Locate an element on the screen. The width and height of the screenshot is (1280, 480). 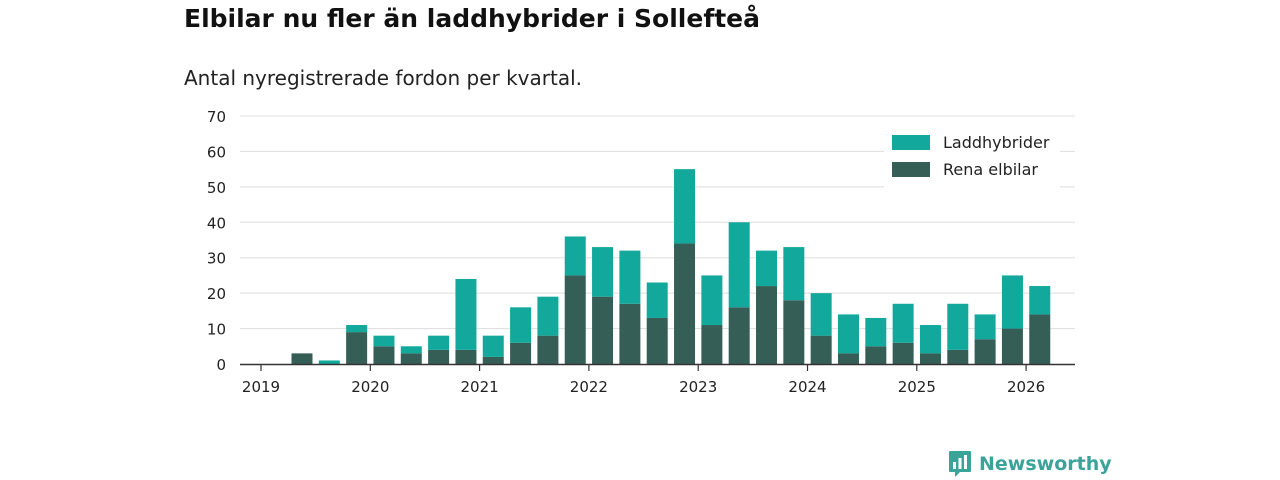
x-tick-label: 2022 is located at coordinates (589, 387).